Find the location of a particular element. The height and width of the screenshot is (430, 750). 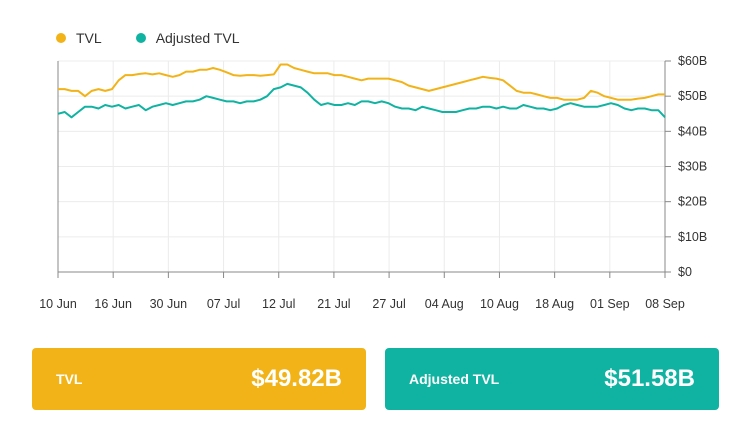

series-line-tvl is located at coordinates (361, 82).